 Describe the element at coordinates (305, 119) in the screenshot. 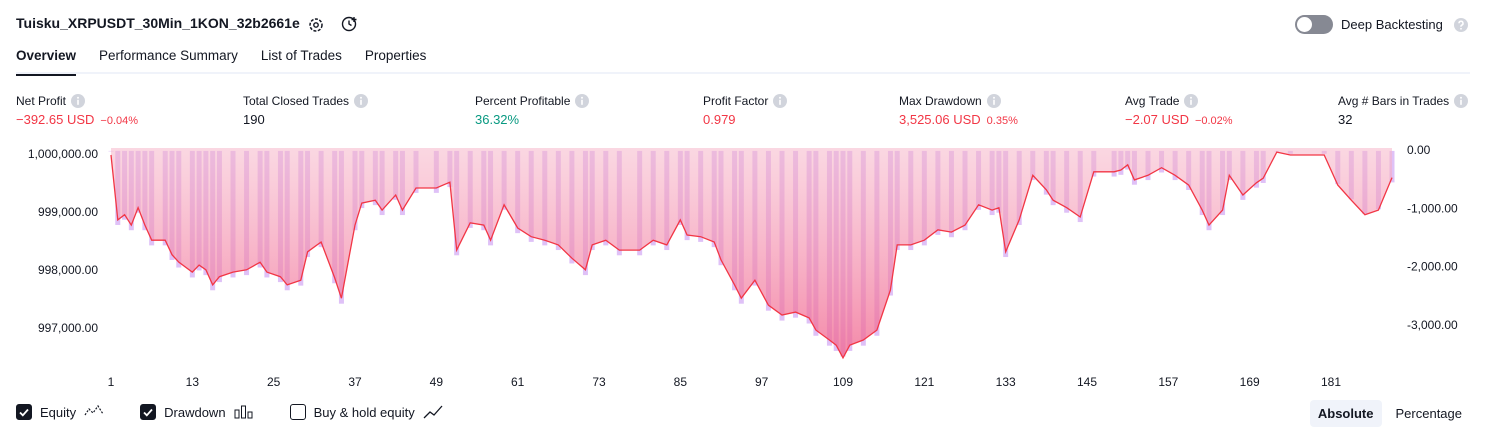

I see `metric-value-row: 190` at that location.